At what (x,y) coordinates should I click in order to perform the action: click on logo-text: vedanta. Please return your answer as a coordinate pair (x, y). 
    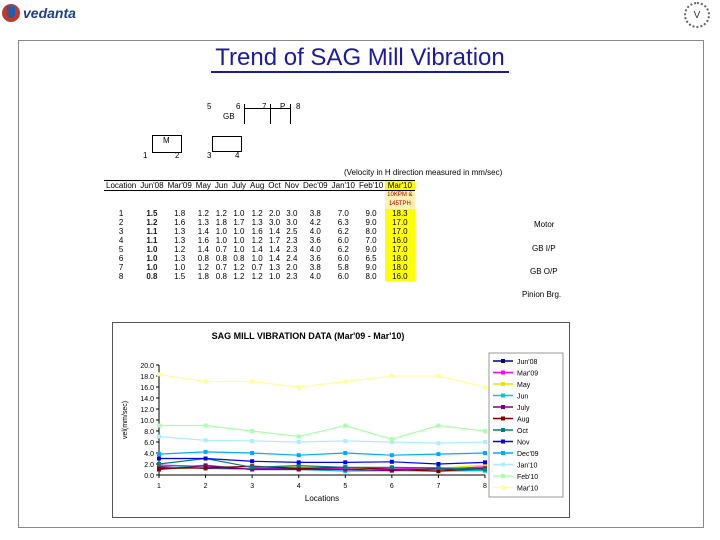
    Looking at the image, I should click on (49, 13).